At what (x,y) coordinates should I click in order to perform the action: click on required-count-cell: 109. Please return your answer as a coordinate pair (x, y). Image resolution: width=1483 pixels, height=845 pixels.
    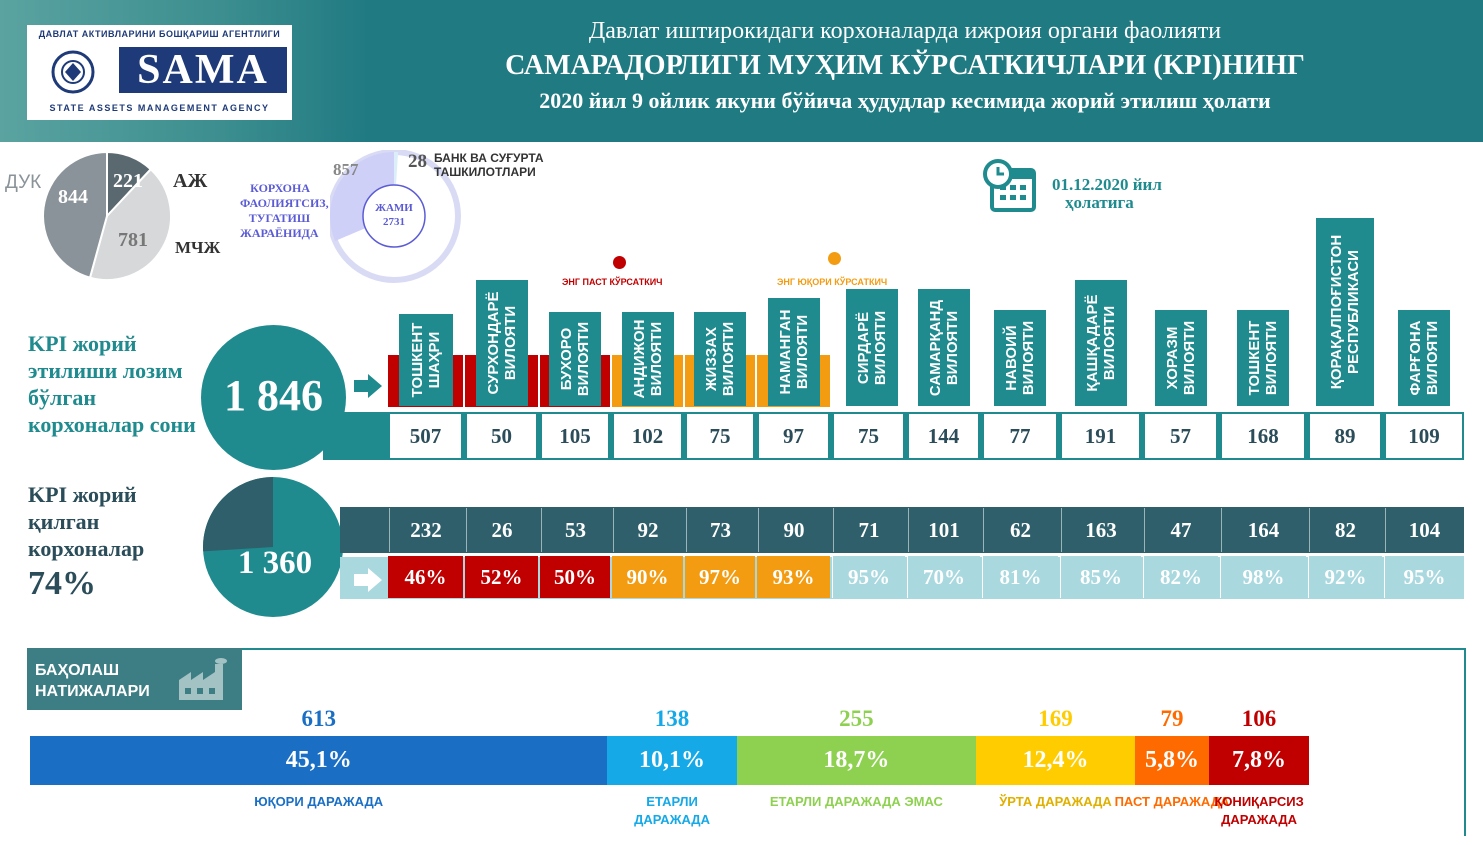
    Looking at the image, I should click on (1424, 436).